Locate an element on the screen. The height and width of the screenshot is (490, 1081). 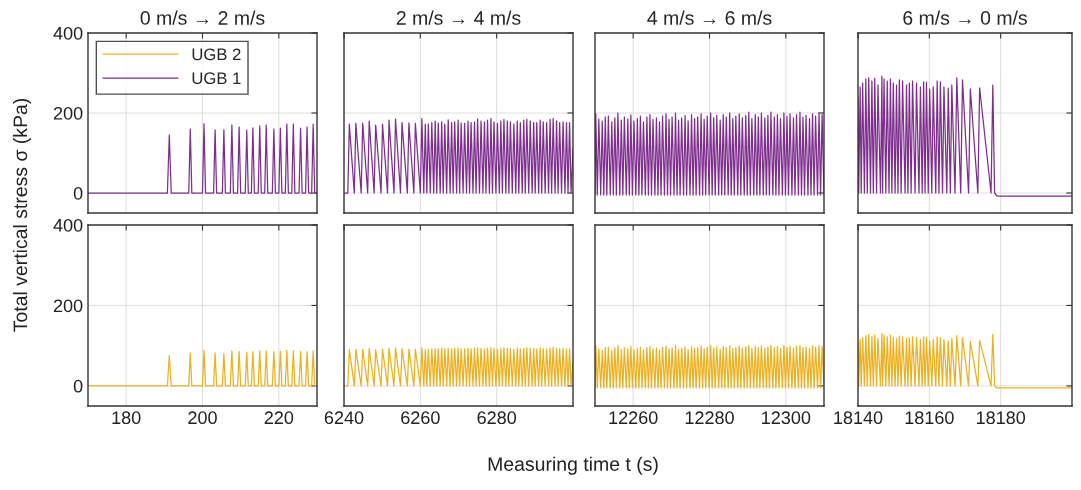
x-tick-label: 18140 is located at coordinates (858, 418).